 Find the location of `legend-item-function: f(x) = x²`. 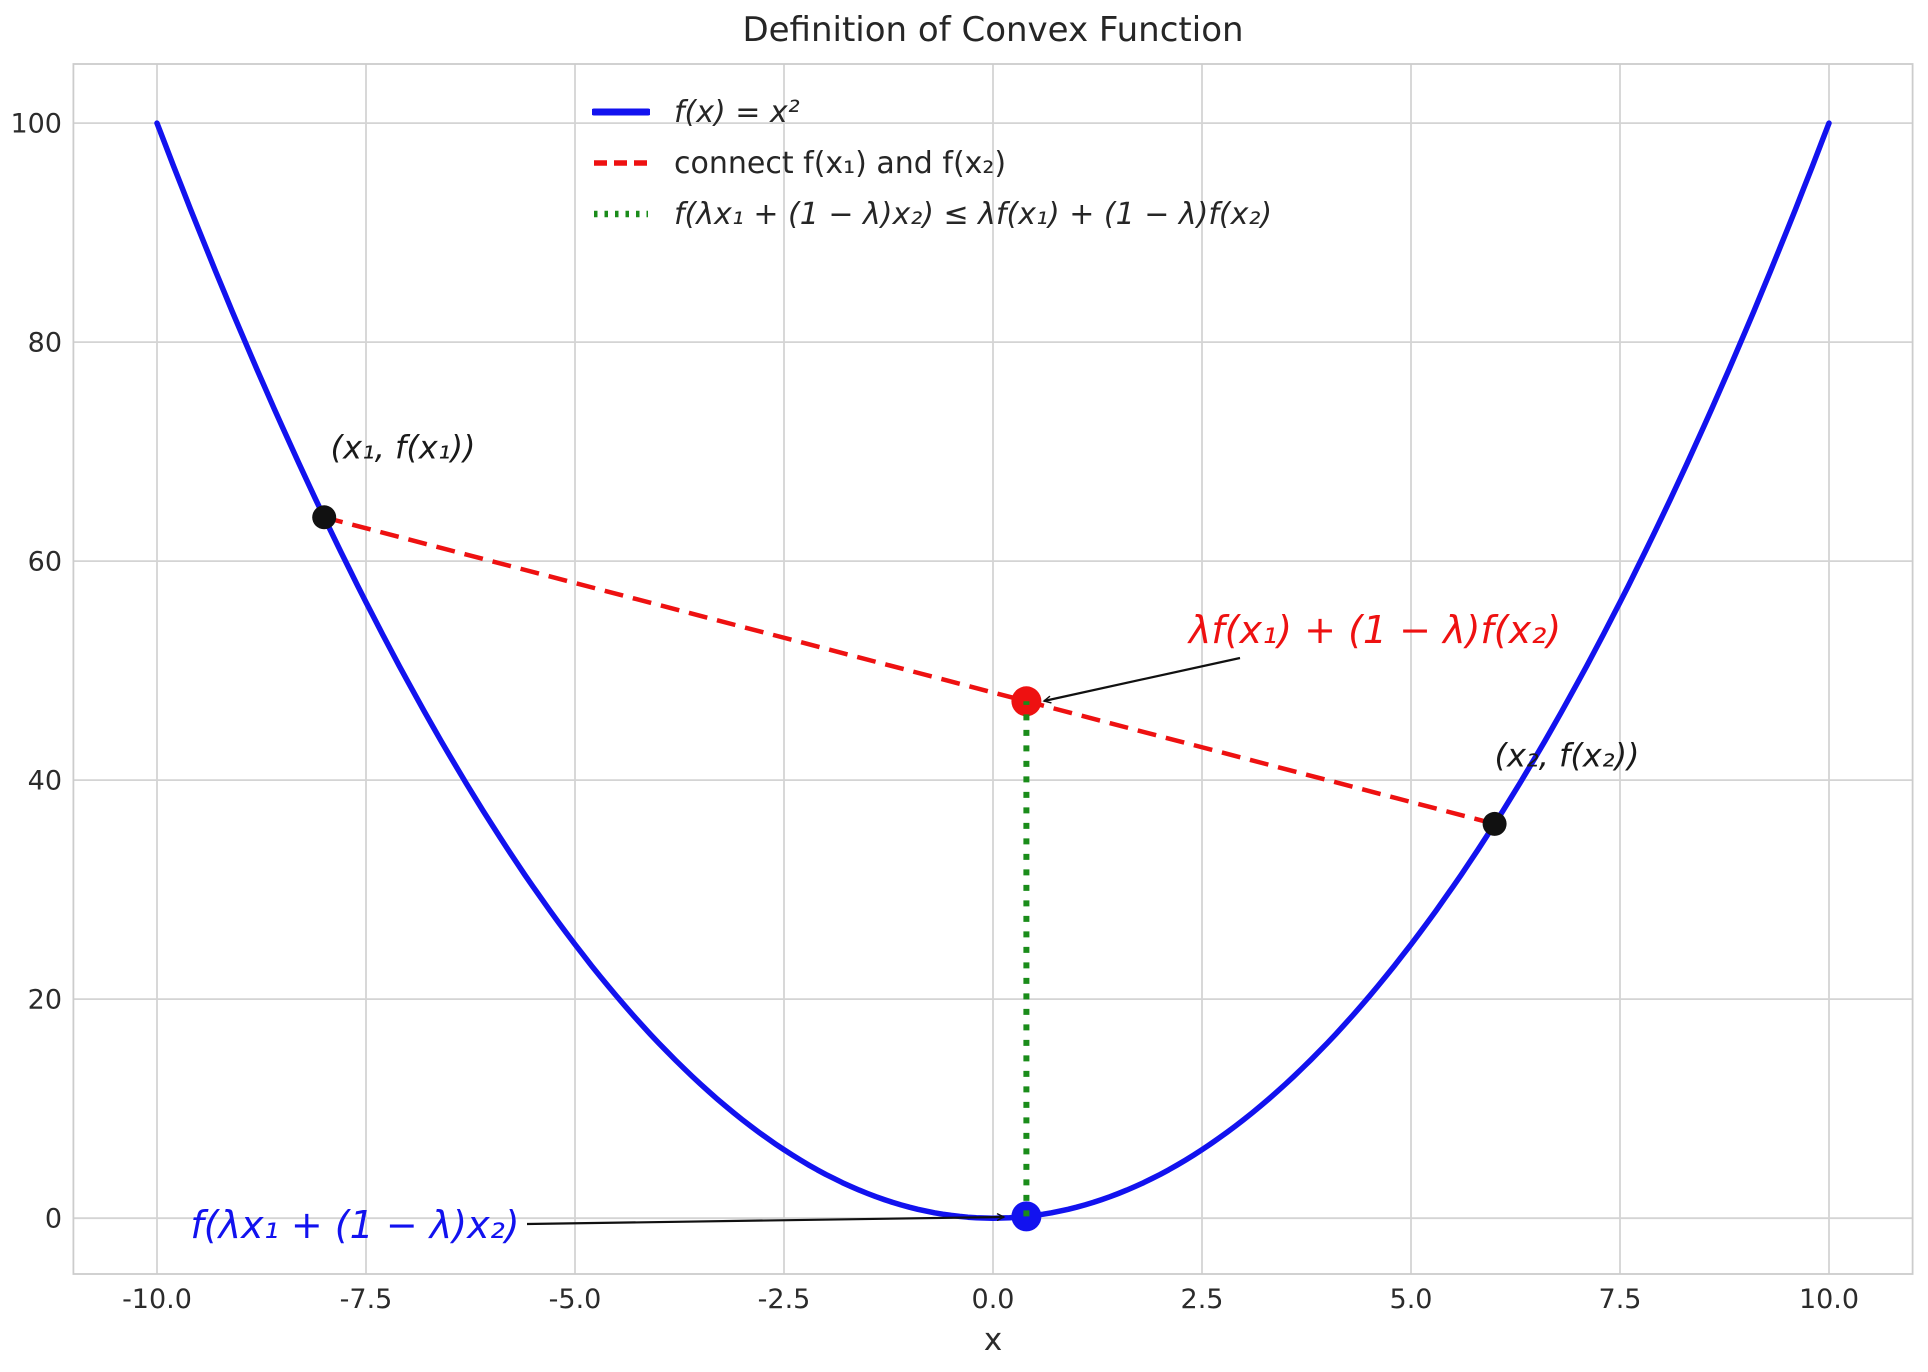

legend-item-function: f(x) = x² is located at coordinates (932, 112).